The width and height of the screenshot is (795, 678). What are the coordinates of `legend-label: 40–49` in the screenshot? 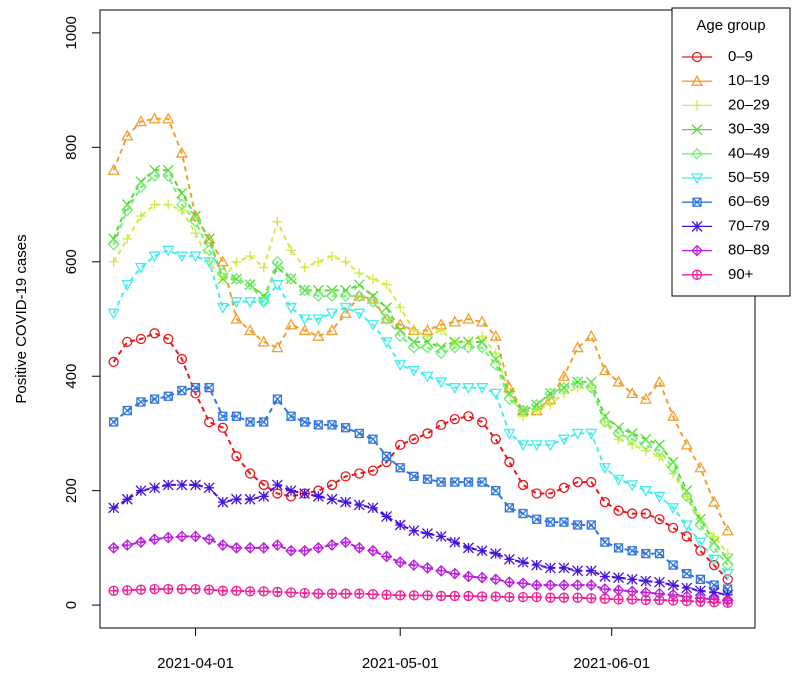 It's located at (749, 153).